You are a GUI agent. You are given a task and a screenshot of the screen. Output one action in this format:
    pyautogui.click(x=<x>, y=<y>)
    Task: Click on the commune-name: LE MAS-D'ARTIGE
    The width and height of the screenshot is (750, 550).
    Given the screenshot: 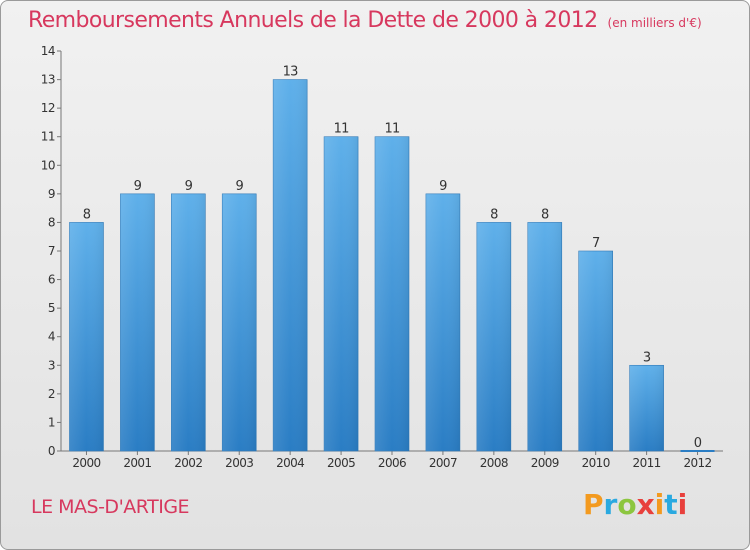 What is the action you would take?
    pyautogui.click(x=110, y=507)
    